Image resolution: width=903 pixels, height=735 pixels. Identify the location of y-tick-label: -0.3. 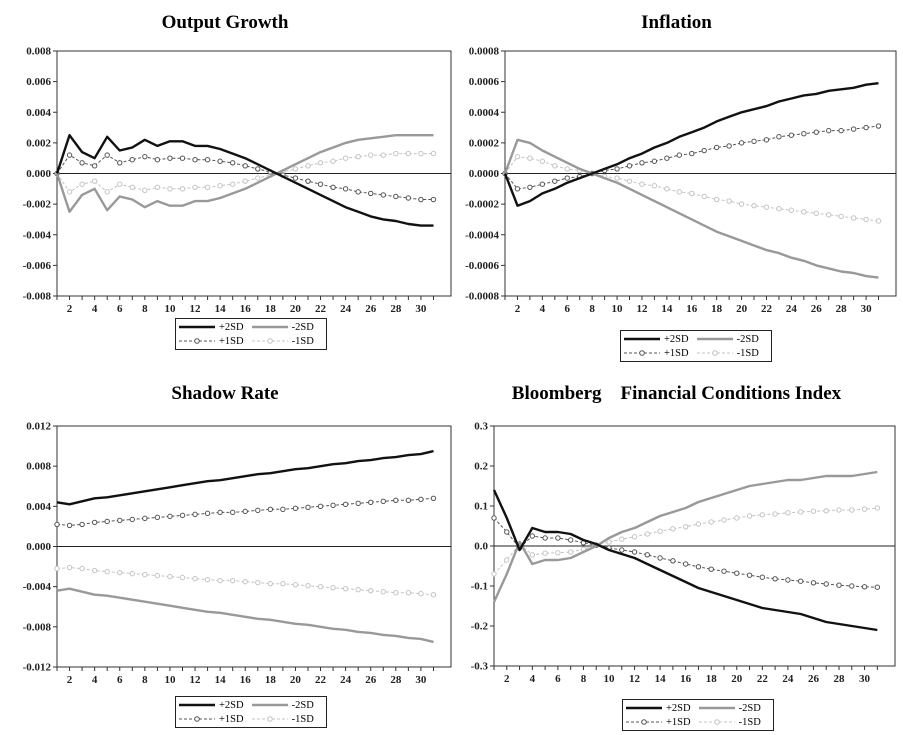
(480, 667).